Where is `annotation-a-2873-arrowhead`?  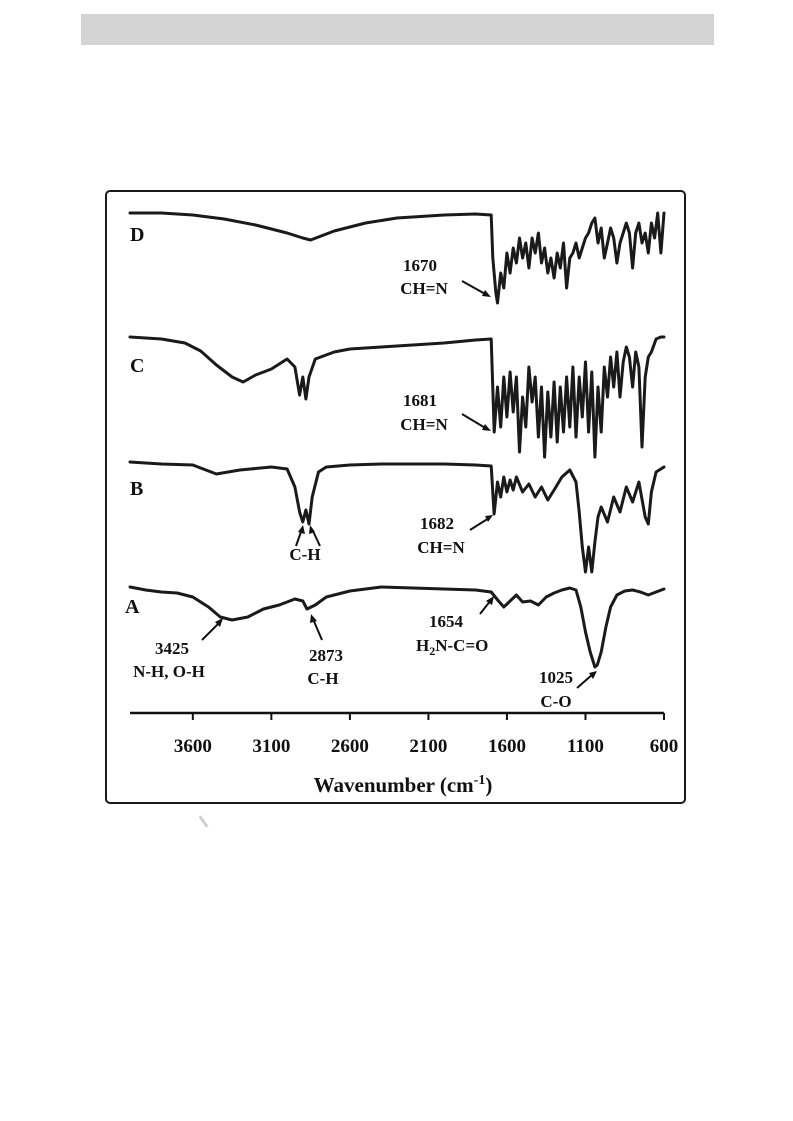 annotation-a-2873-arrowhead is located at coordinates (313, 618).